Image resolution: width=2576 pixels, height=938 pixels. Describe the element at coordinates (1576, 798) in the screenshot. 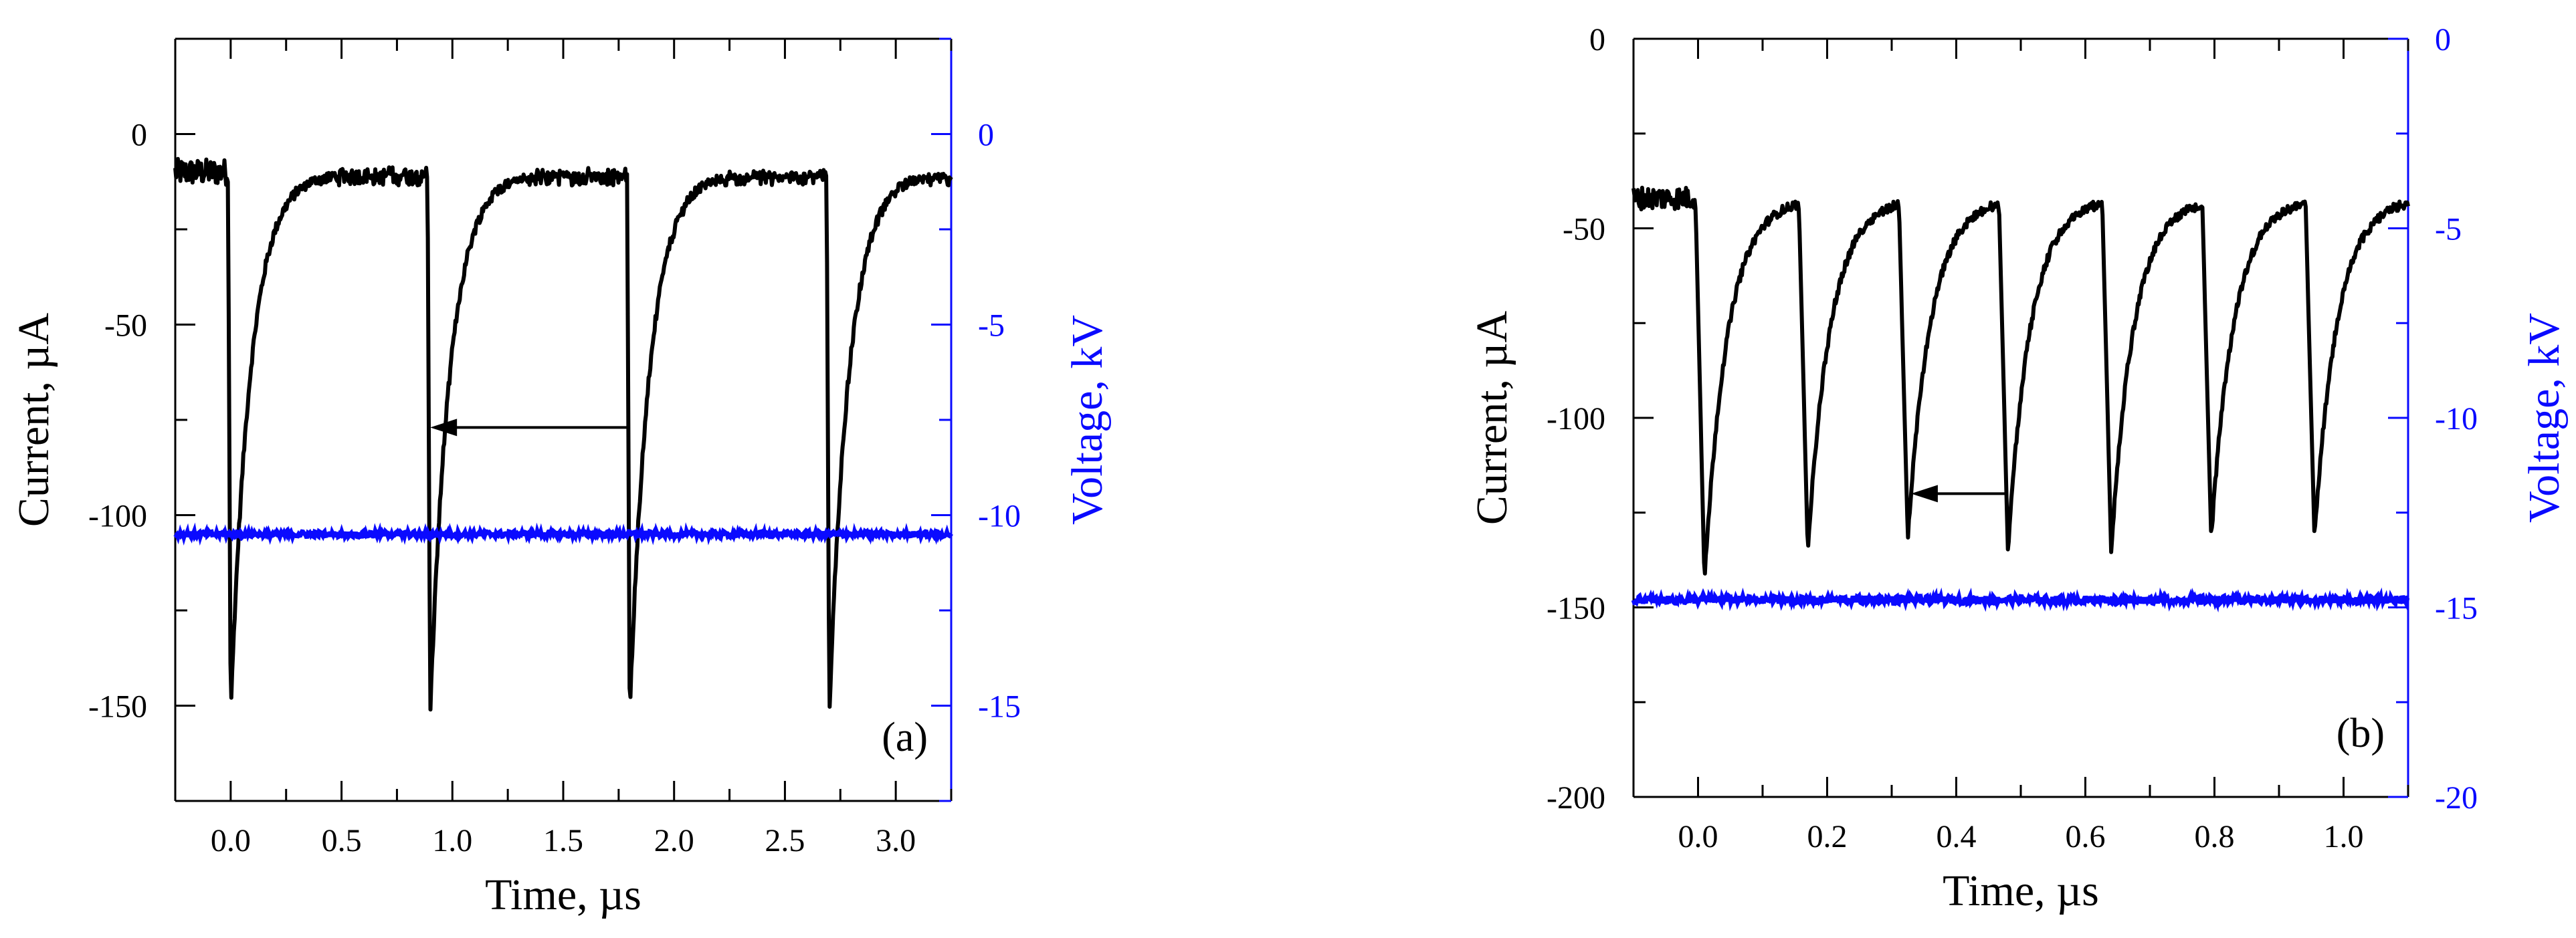

I see `y-tick-label: -200` at that location.